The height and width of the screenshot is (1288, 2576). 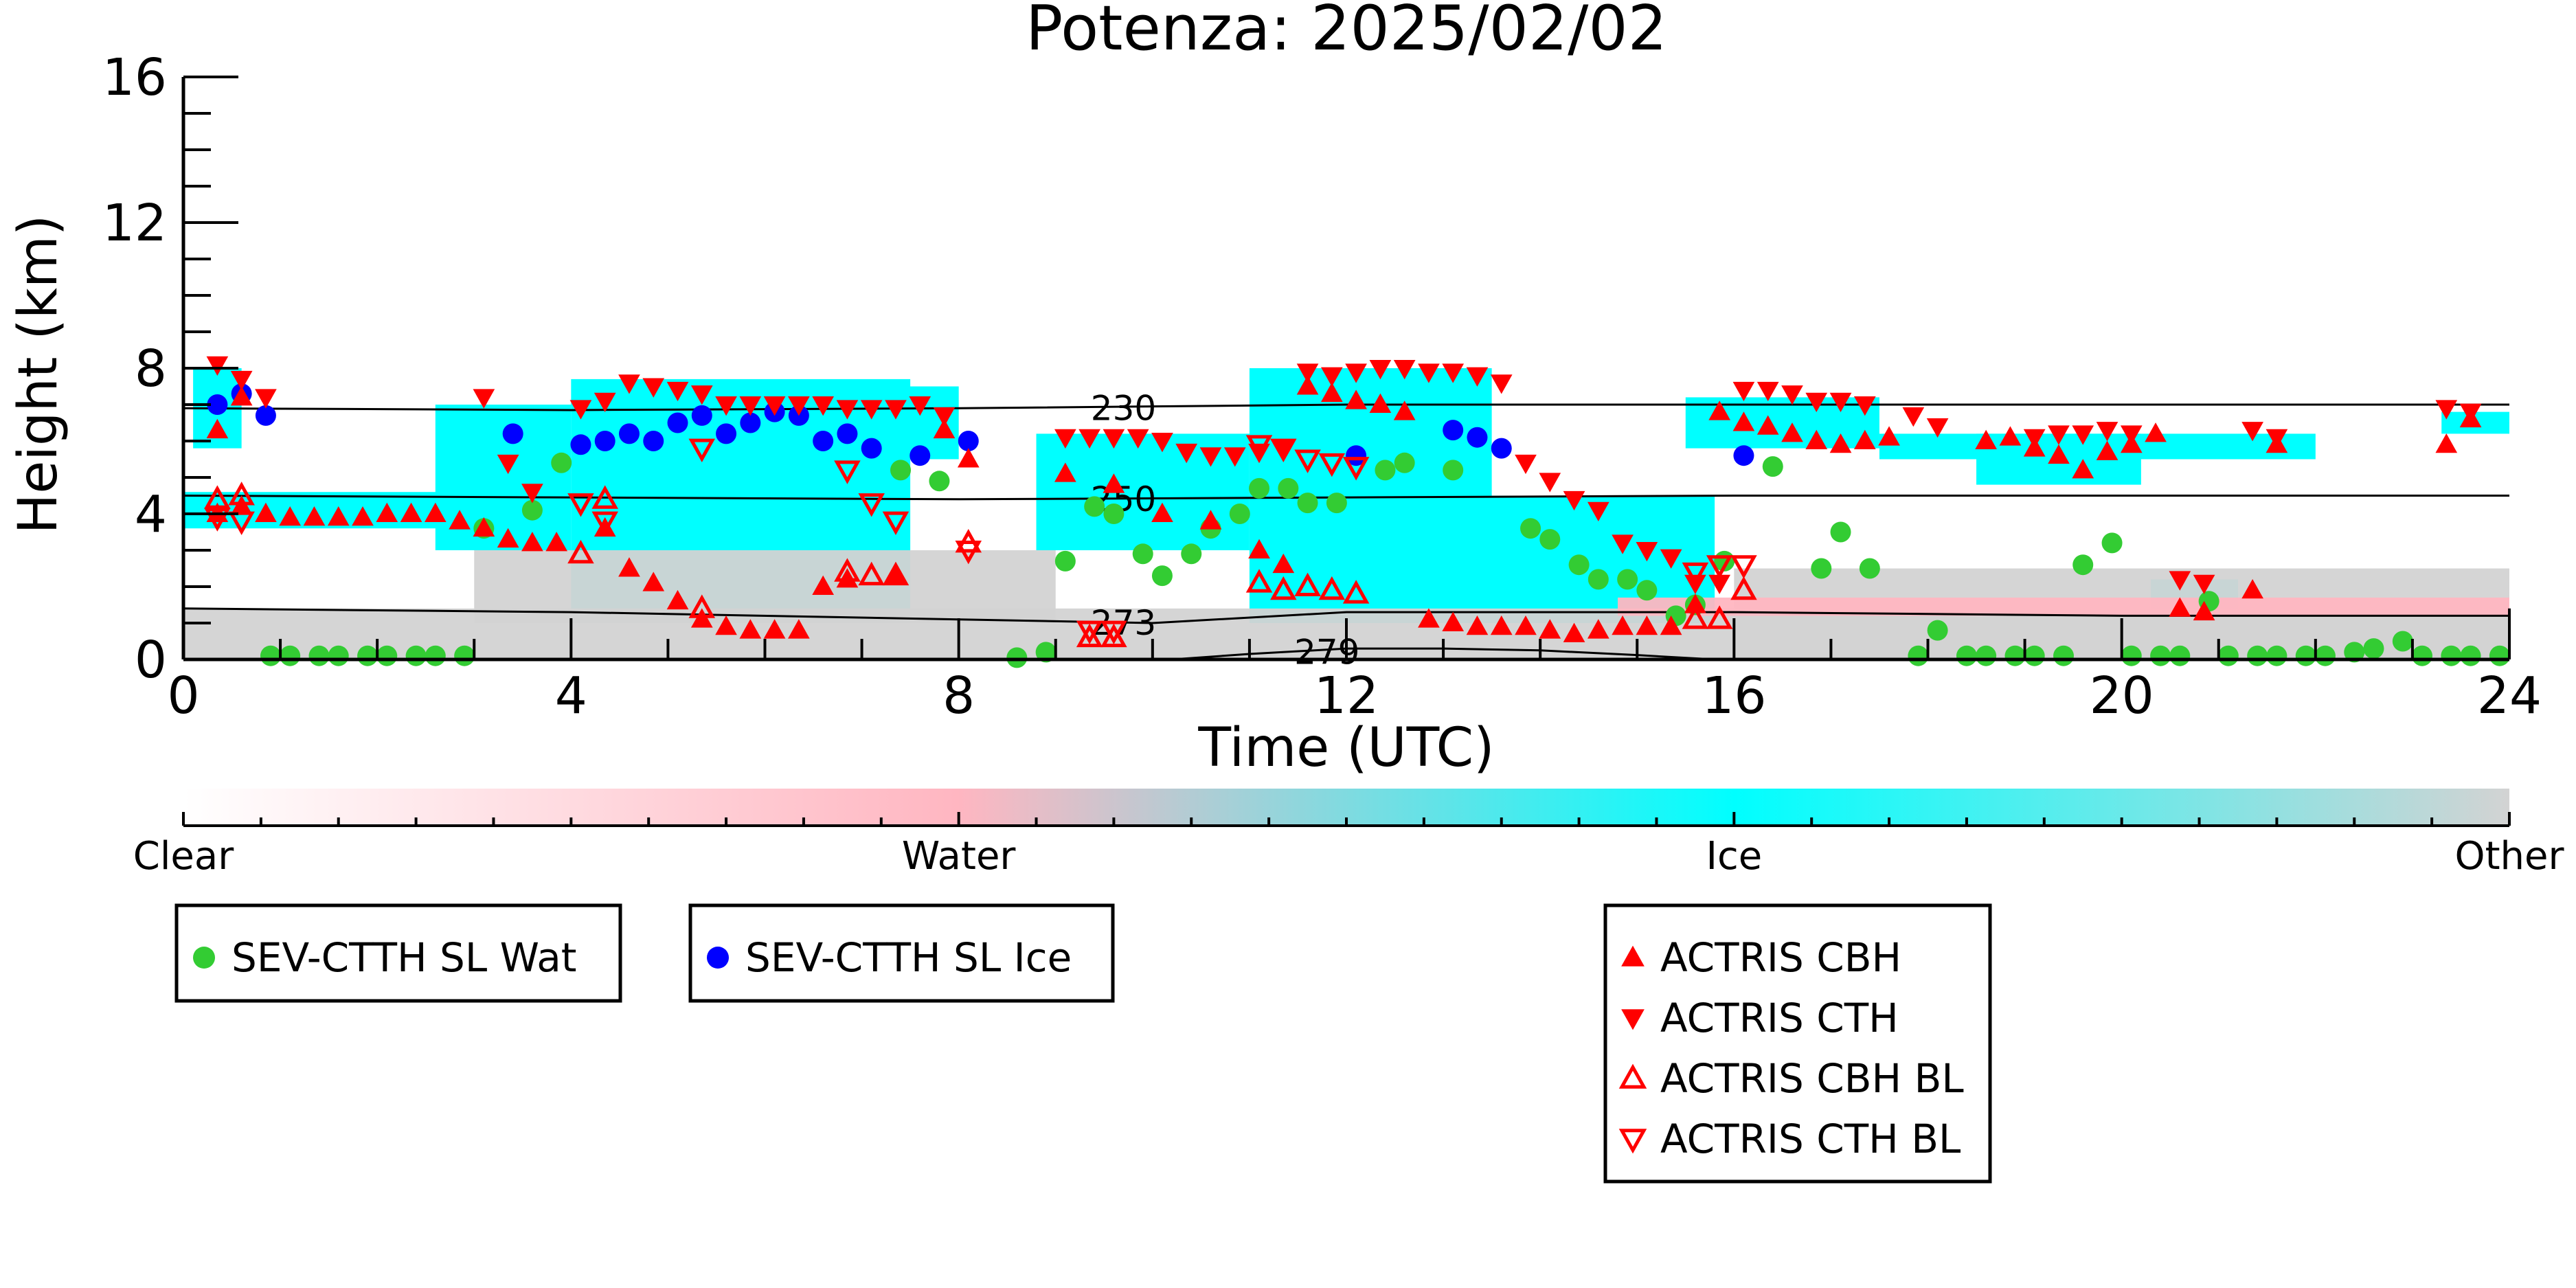 What do you see at coordinates (1326, 652) in the screenshot?
I see `contour-label-279: 279` at bounding box center [1326, 652].